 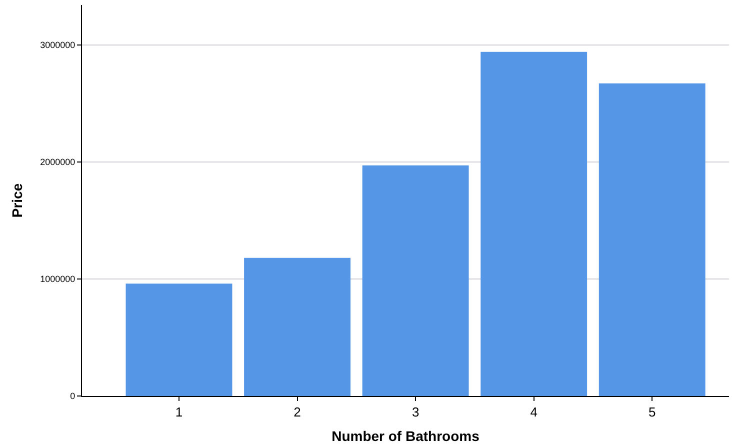 What do you see at coordinates (179, 412) in the screenshot?
I see `x-tick-label: 1` at bounding box center [179, 412].